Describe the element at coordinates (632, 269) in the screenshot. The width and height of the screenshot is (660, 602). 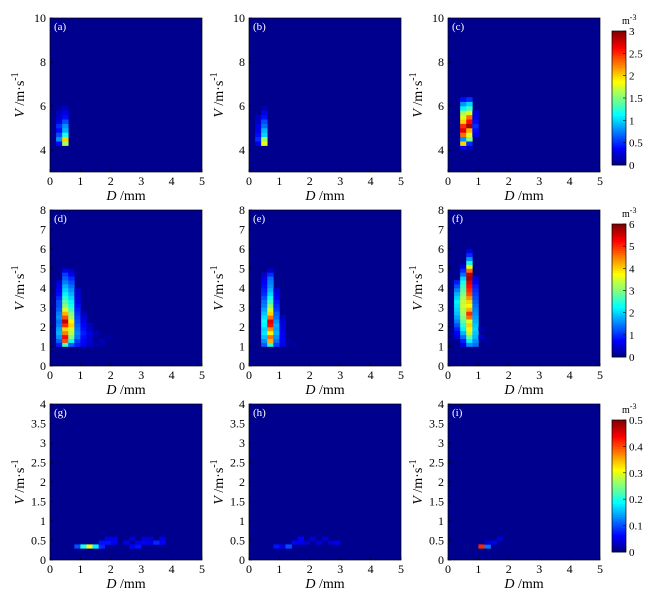
I see `colorbar-tick-label: 4` at that location.